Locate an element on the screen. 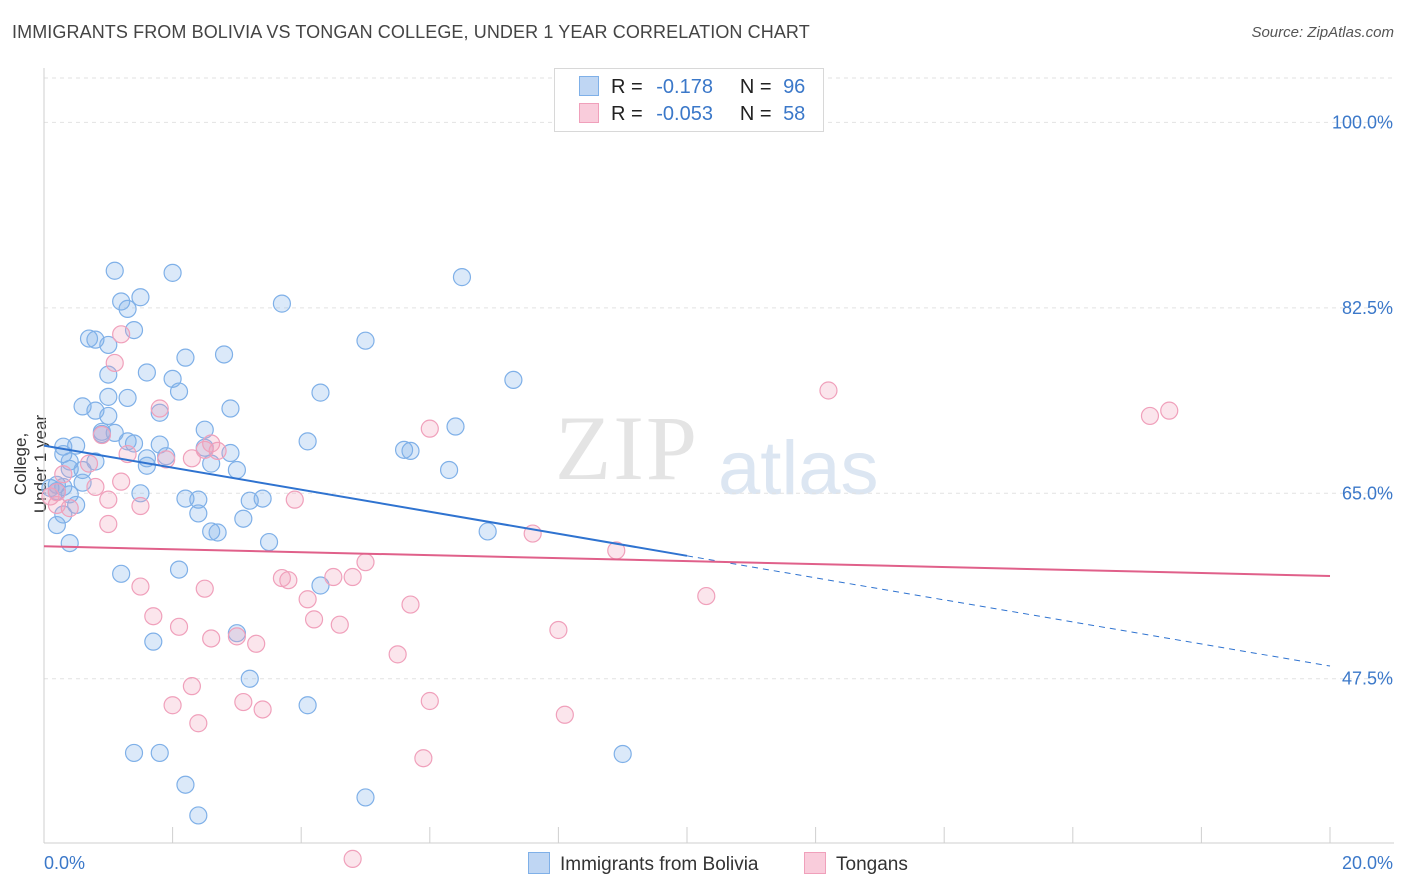 Image resolution: width=1406 pixels, height=892 pixels. y-tick-label: 82.5% is located at coordinates (1367, 308).